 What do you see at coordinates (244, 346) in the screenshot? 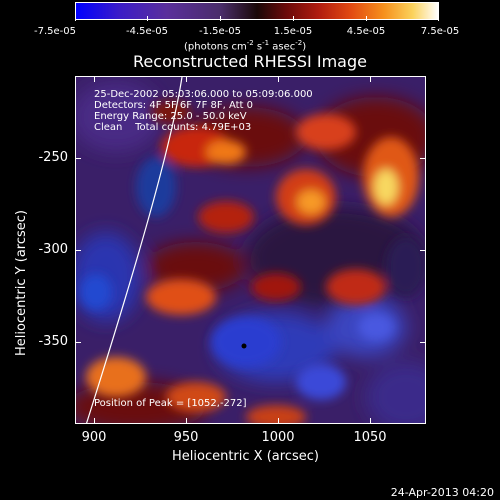
I see `peak-marker` at bounding box center [244, 346].